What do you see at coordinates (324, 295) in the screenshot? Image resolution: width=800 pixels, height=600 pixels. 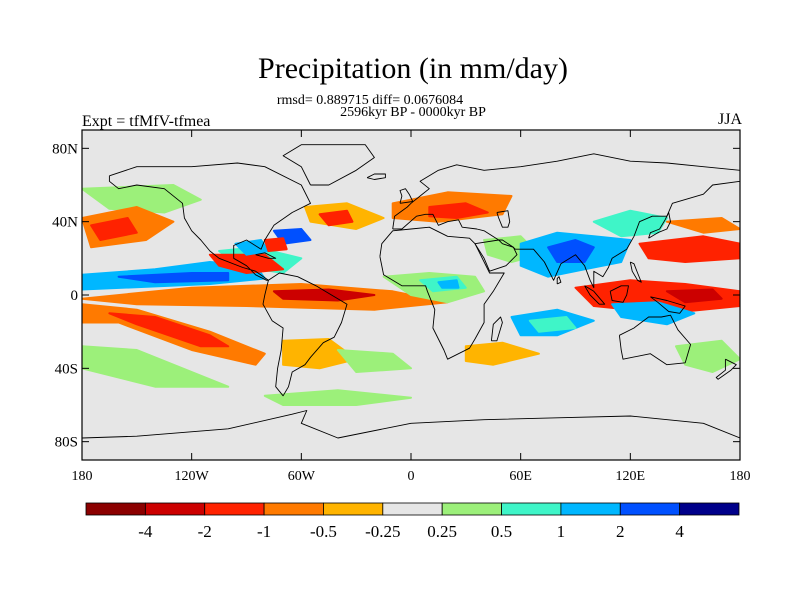 I see `anomaly-eq-atlantic-red` at bounding box center [324, 295].